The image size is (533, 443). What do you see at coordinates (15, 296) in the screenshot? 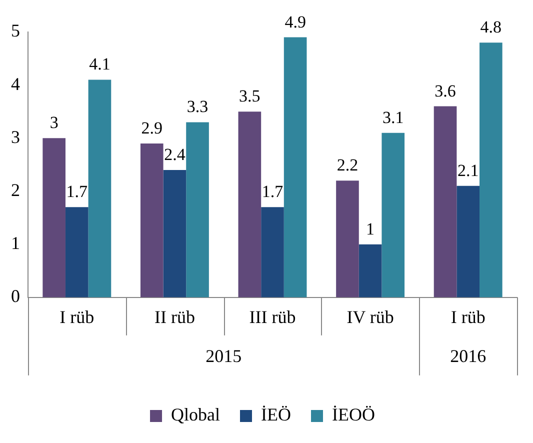
I see `y-tick-label: 0` at bounding box center [15, 296].